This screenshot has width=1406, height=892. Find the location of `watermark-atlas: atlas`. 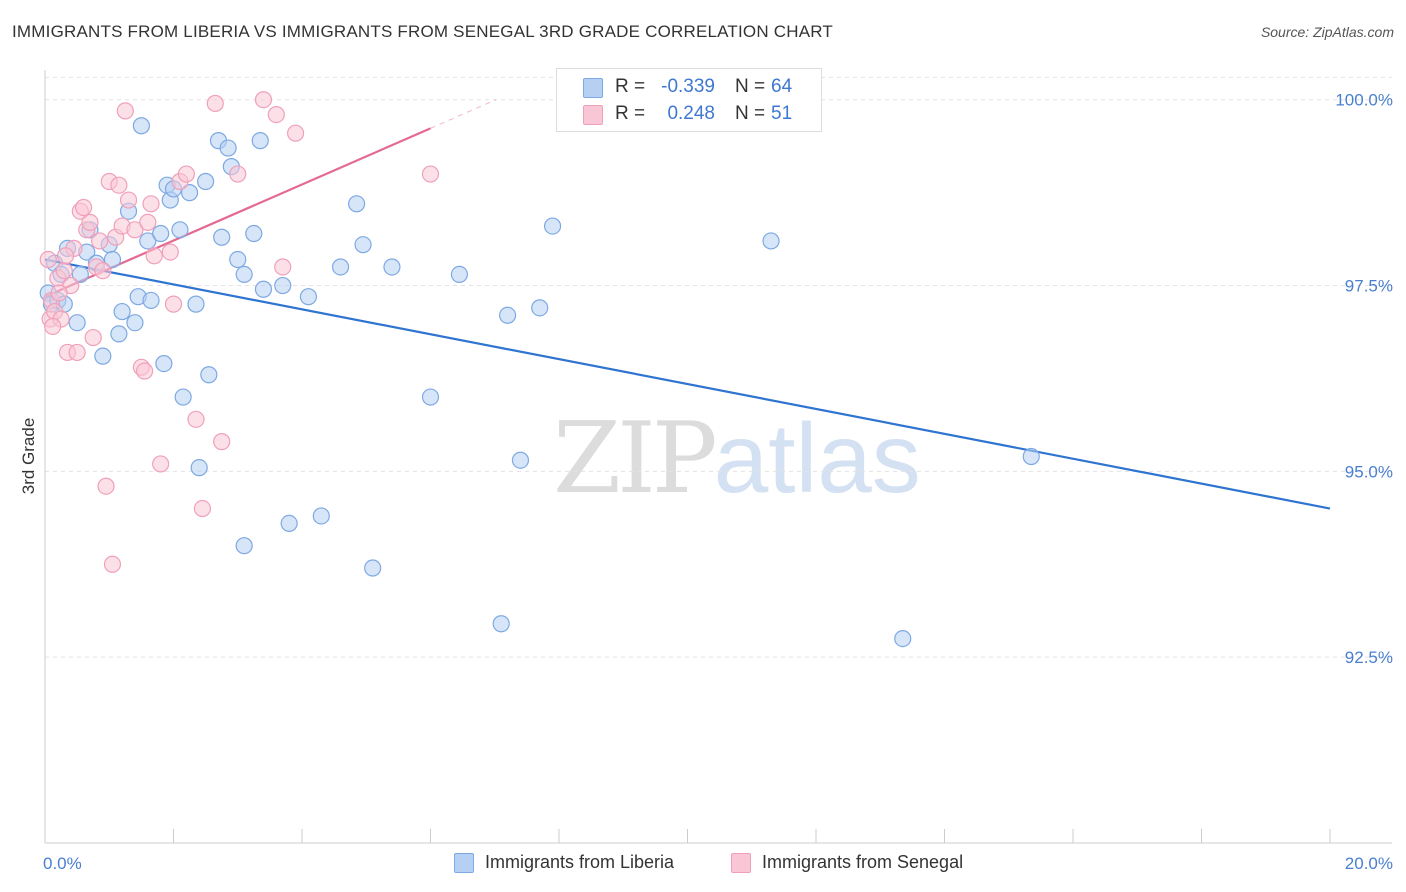

watermark-atlas: atlas is located at coordinates (817, 458).